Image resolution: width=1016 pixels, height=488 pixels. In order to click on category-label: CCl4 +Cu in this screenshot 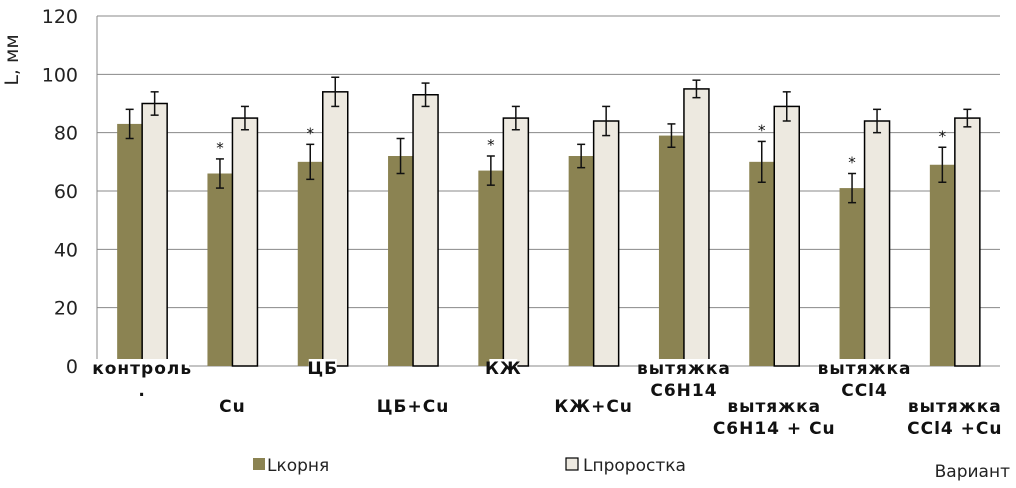, I will do `click(954, 429)`.